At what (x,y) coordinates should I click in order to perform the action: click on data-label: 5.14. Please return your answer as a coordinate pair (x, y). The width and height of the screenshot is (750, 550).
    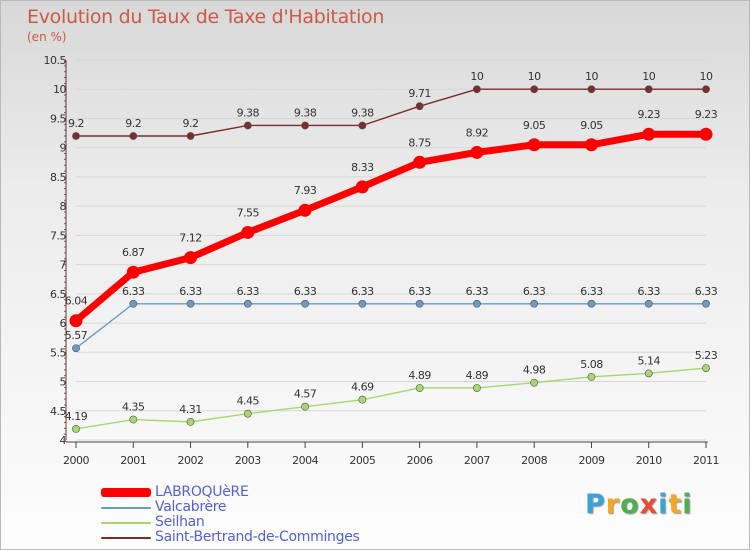
    Looking at the image, I should click on (648, 360).